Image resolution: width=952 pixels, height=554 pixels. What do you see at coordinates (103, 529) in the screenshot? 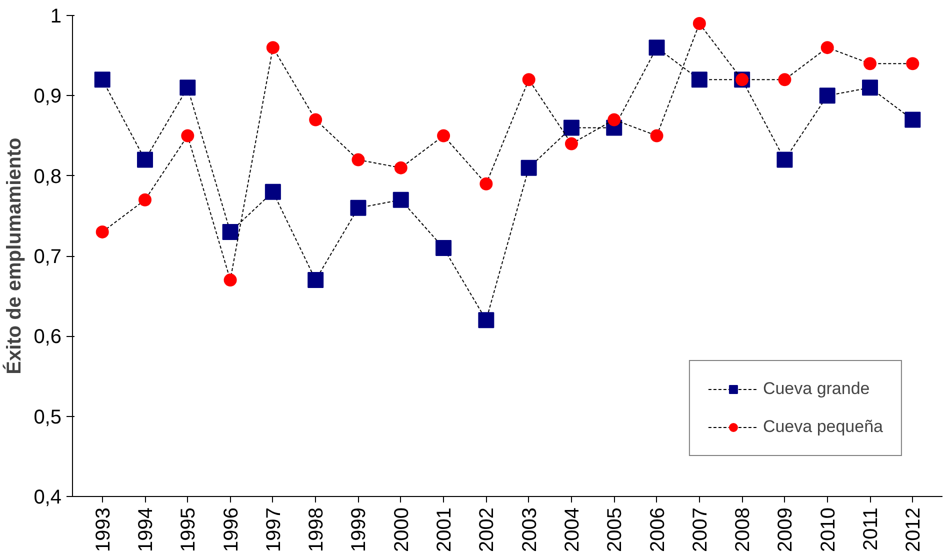
I see `x-tick-label: 1993` at bounding box center [103, 529].